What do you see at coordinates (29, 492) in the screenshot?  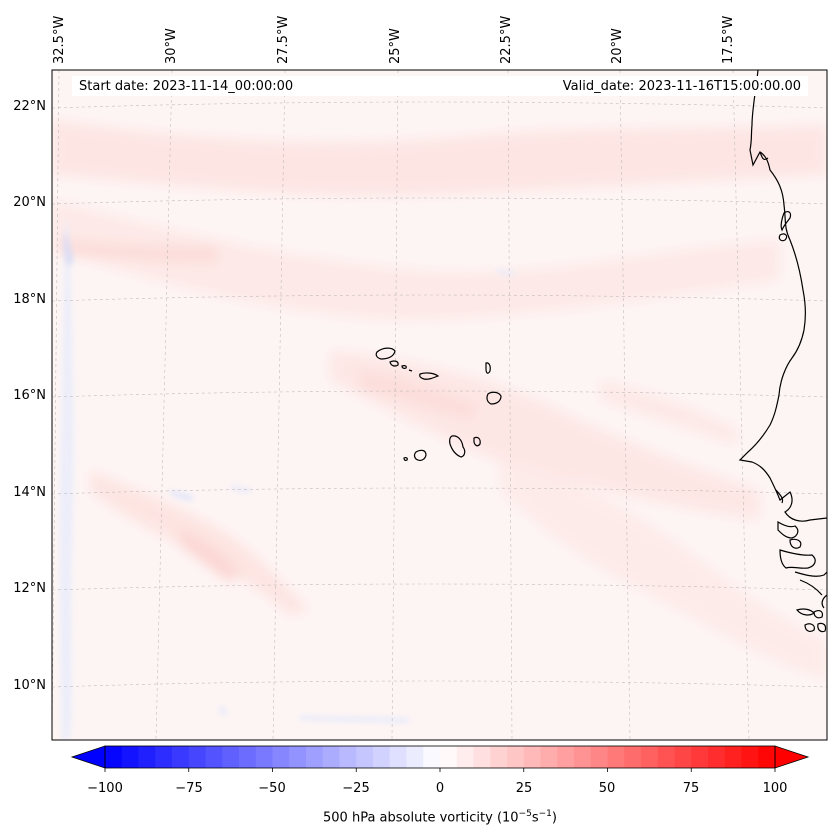 I see `lat-label-14n: 14°N` at bounding box center [29, 492].